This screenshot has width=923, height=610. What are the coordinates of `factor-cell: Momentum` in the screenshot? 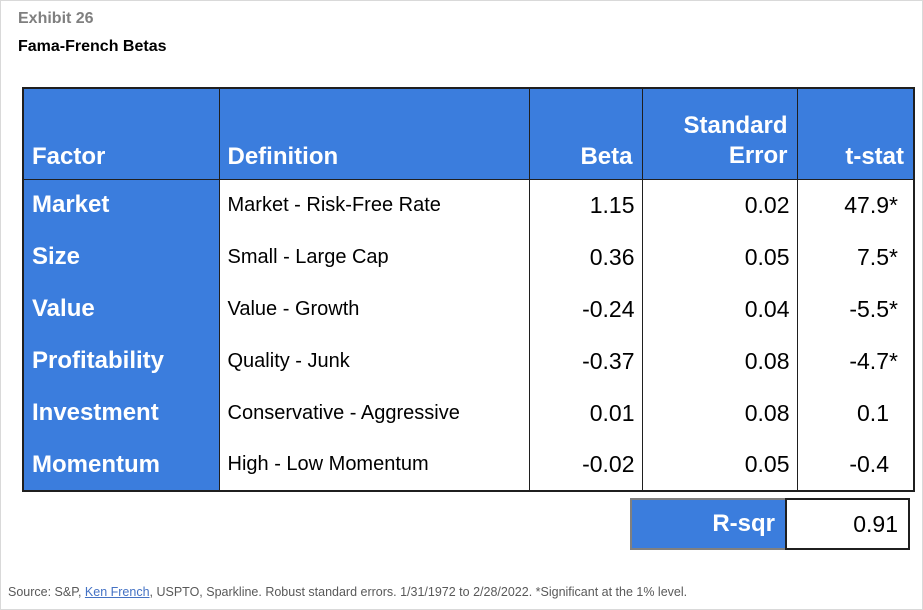 It's located at (121, 465).